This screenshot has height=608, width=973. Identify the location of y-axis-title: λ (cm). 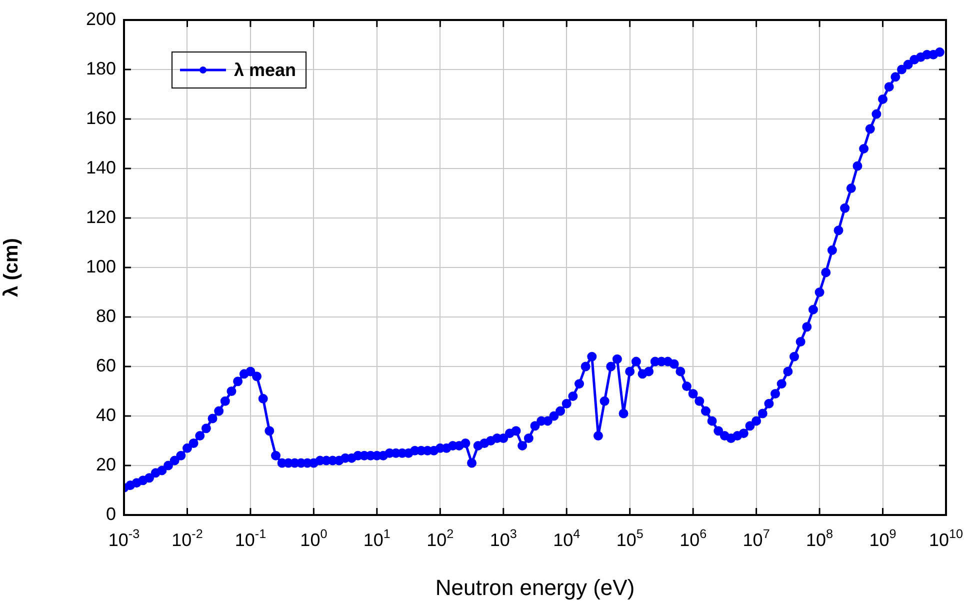
(11, 267).